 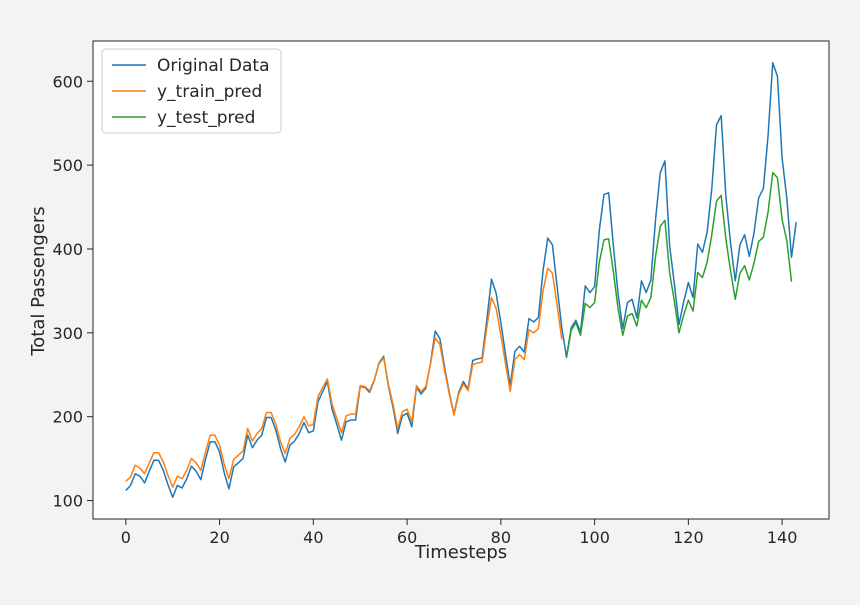 What do you see at coordinates (594, 537) in the screenshot?
I see `x-tick-label: 100` at bounding box center [594, 537].